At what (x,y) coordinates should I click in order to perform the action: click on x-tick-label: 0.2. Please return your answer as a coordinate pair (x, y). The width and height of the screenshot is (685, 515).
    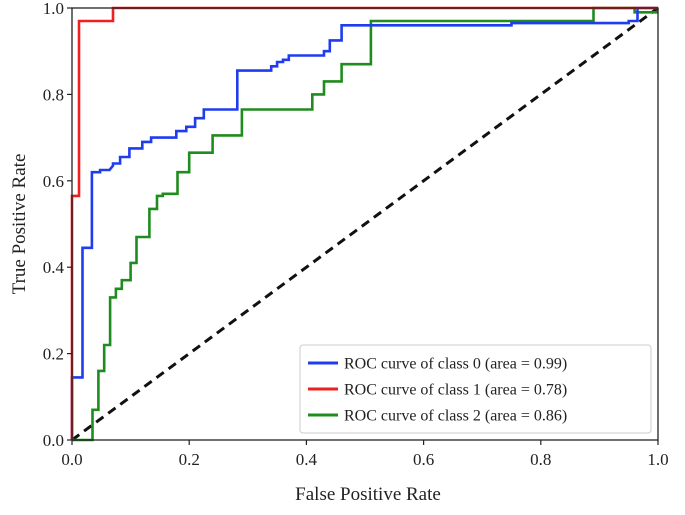
    Looking at the image, I should click on (189, 459).